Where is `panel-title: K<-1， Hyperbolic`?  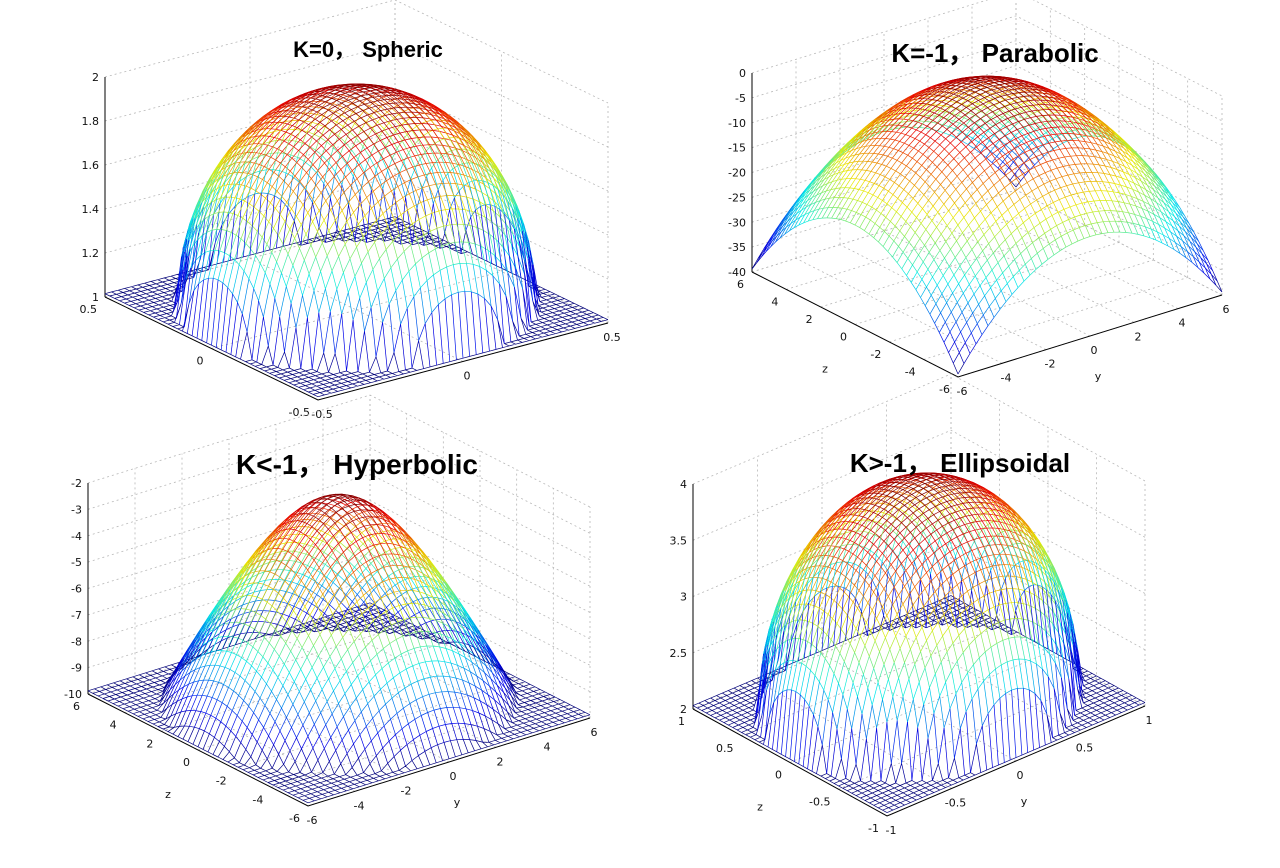
panel-title: K<-1， Hyperbolic is located at coordinates (357, 464).